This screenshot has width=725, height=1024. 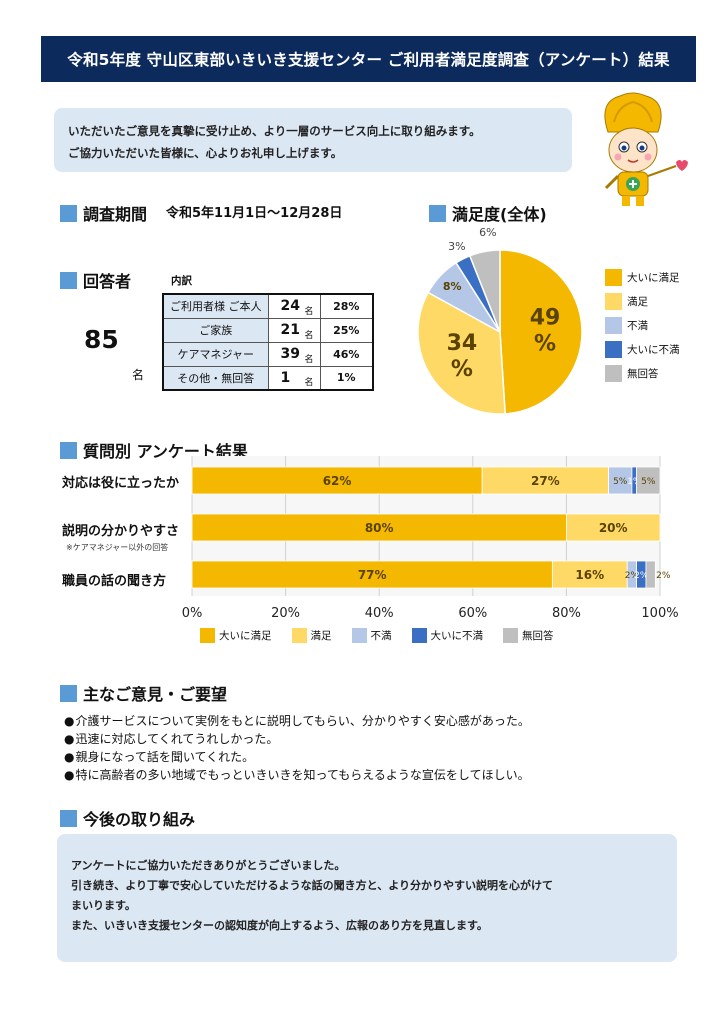 I want to click on pie-slice-label: %, so click(x=545, y=344).